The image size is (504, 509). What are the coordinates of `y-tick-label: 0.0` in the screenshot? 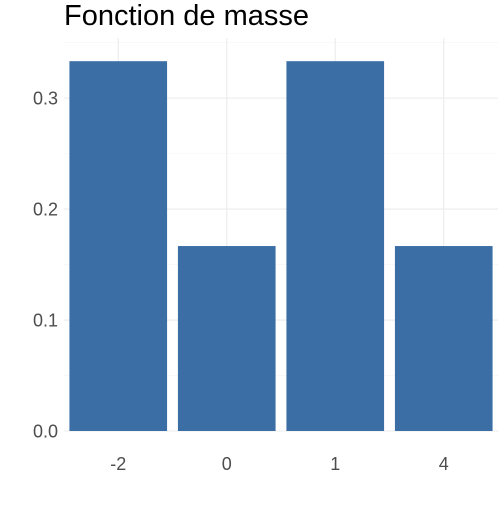 It's located at (45, 432).